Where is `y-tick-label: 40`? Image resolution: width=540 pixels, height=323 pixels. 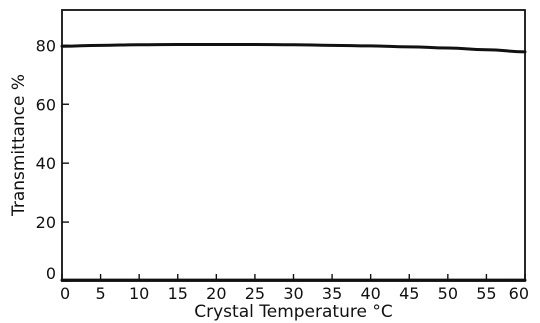 y-tick-label: 40 is located at coordinates (46, 163).